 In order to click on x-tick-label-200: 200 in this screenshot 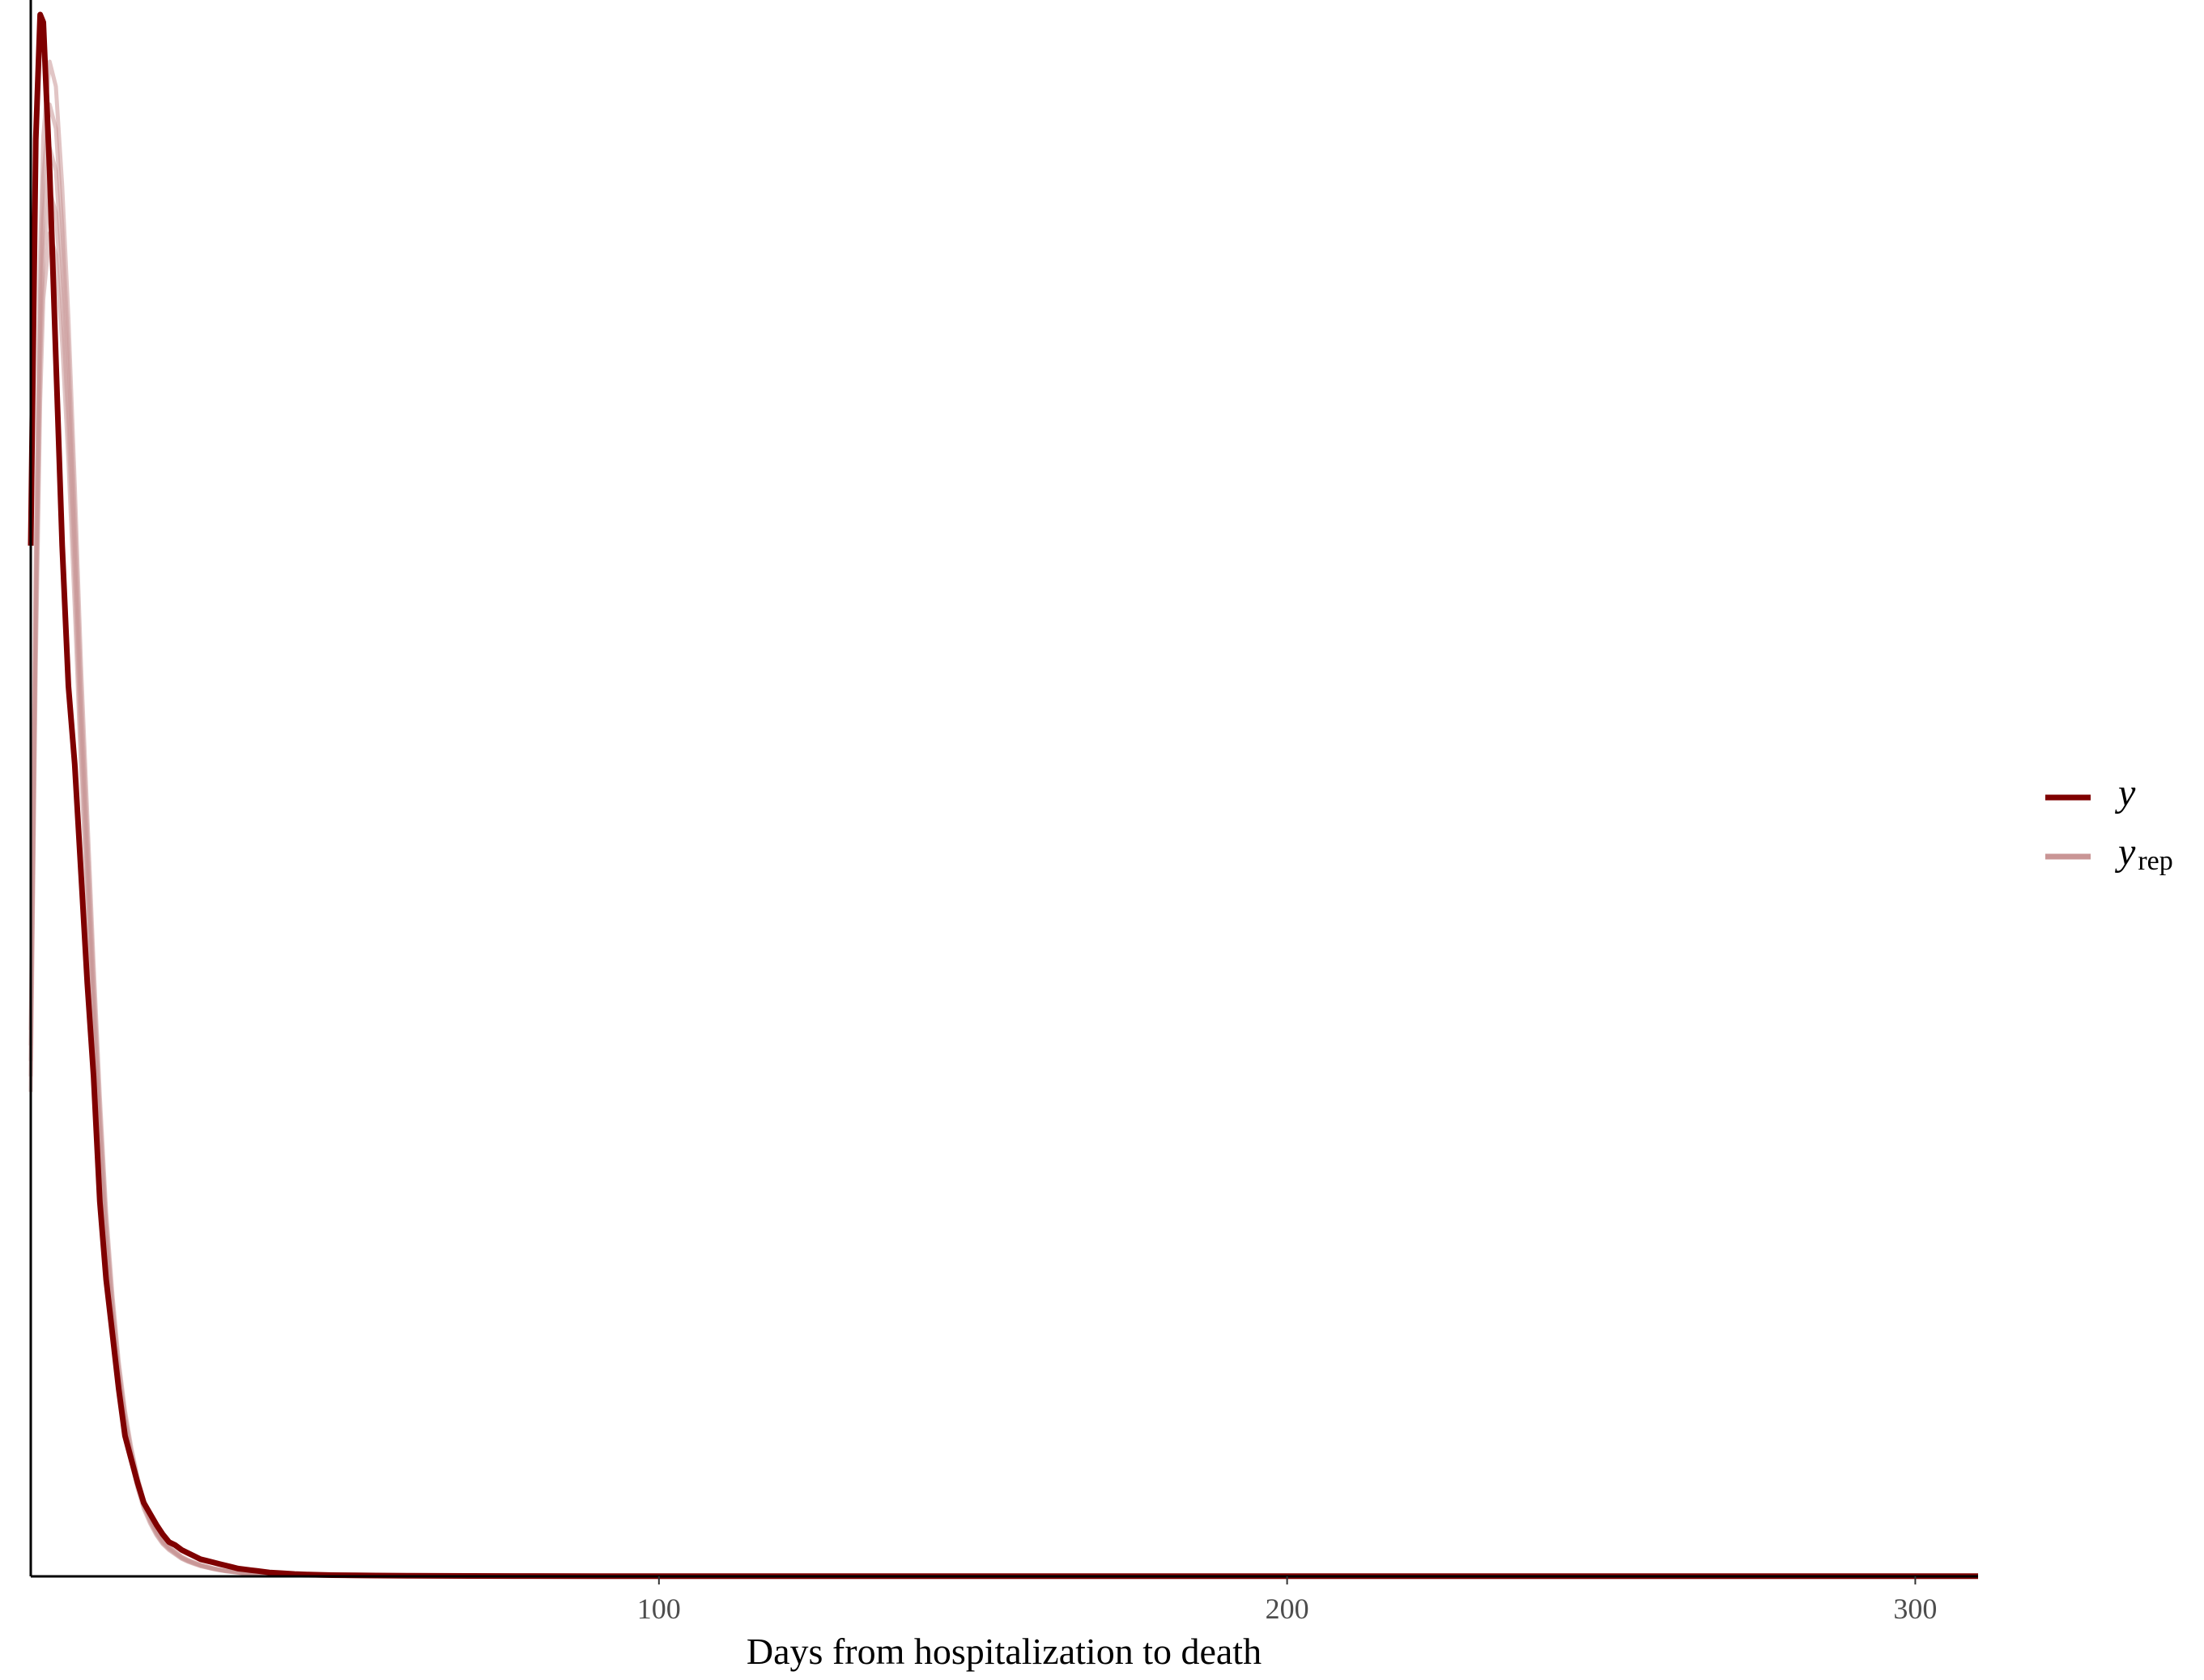, I will do `click(1287, 1609)`.